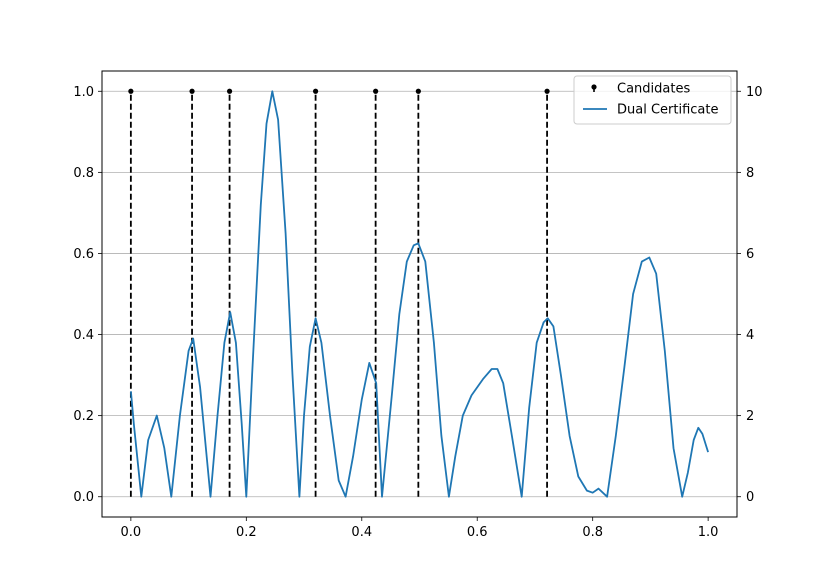 Image resolution: width=819 pixels, height=581 pixels. What do you see at coordinates (750, 173) in the screenshot?
I see `y-right-tick-label: 8` at bounding box center [750, 173].